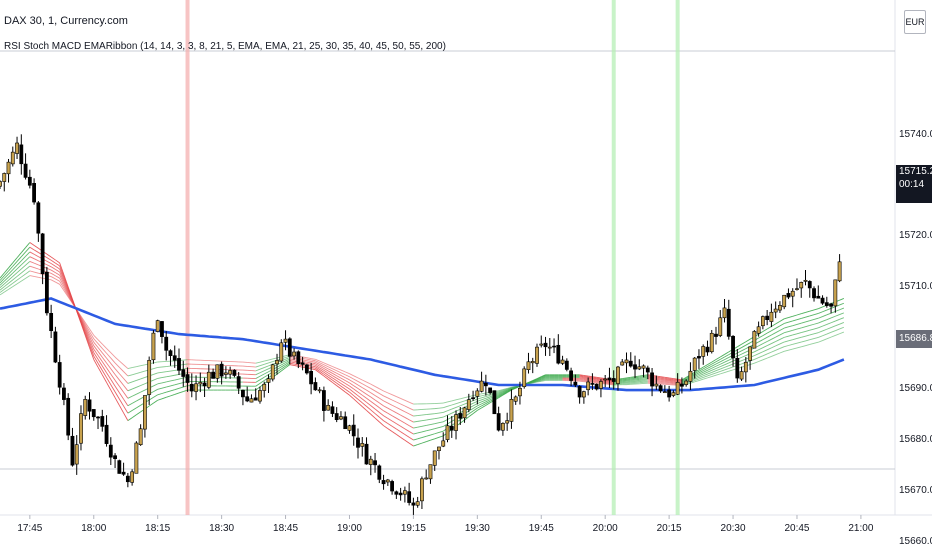 The image size is (932, 550). What do you see at coordinates (158, 528) in the screenshot?
I see `time-tick-label: 18:15` at bounding box center [158, 528].